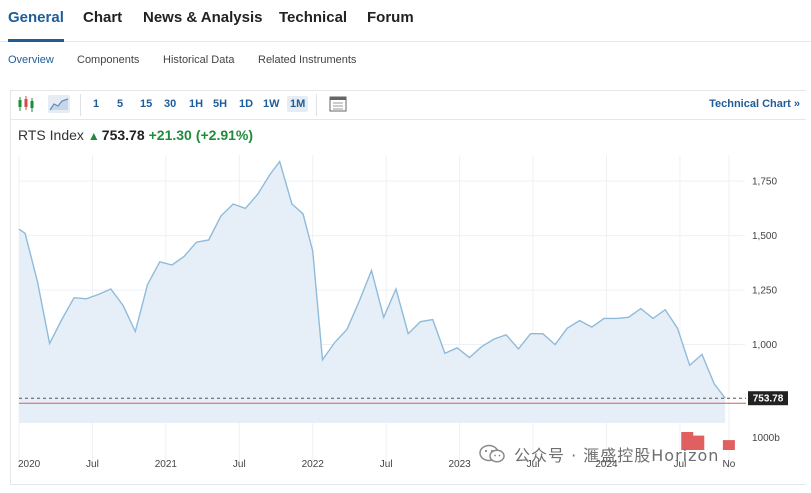  What do you see at coordinates (617, 455) in the screenshot?
I see `overlay-text: 公众号 · 滙盛控股Horizon` at bounding box center [617, 455].